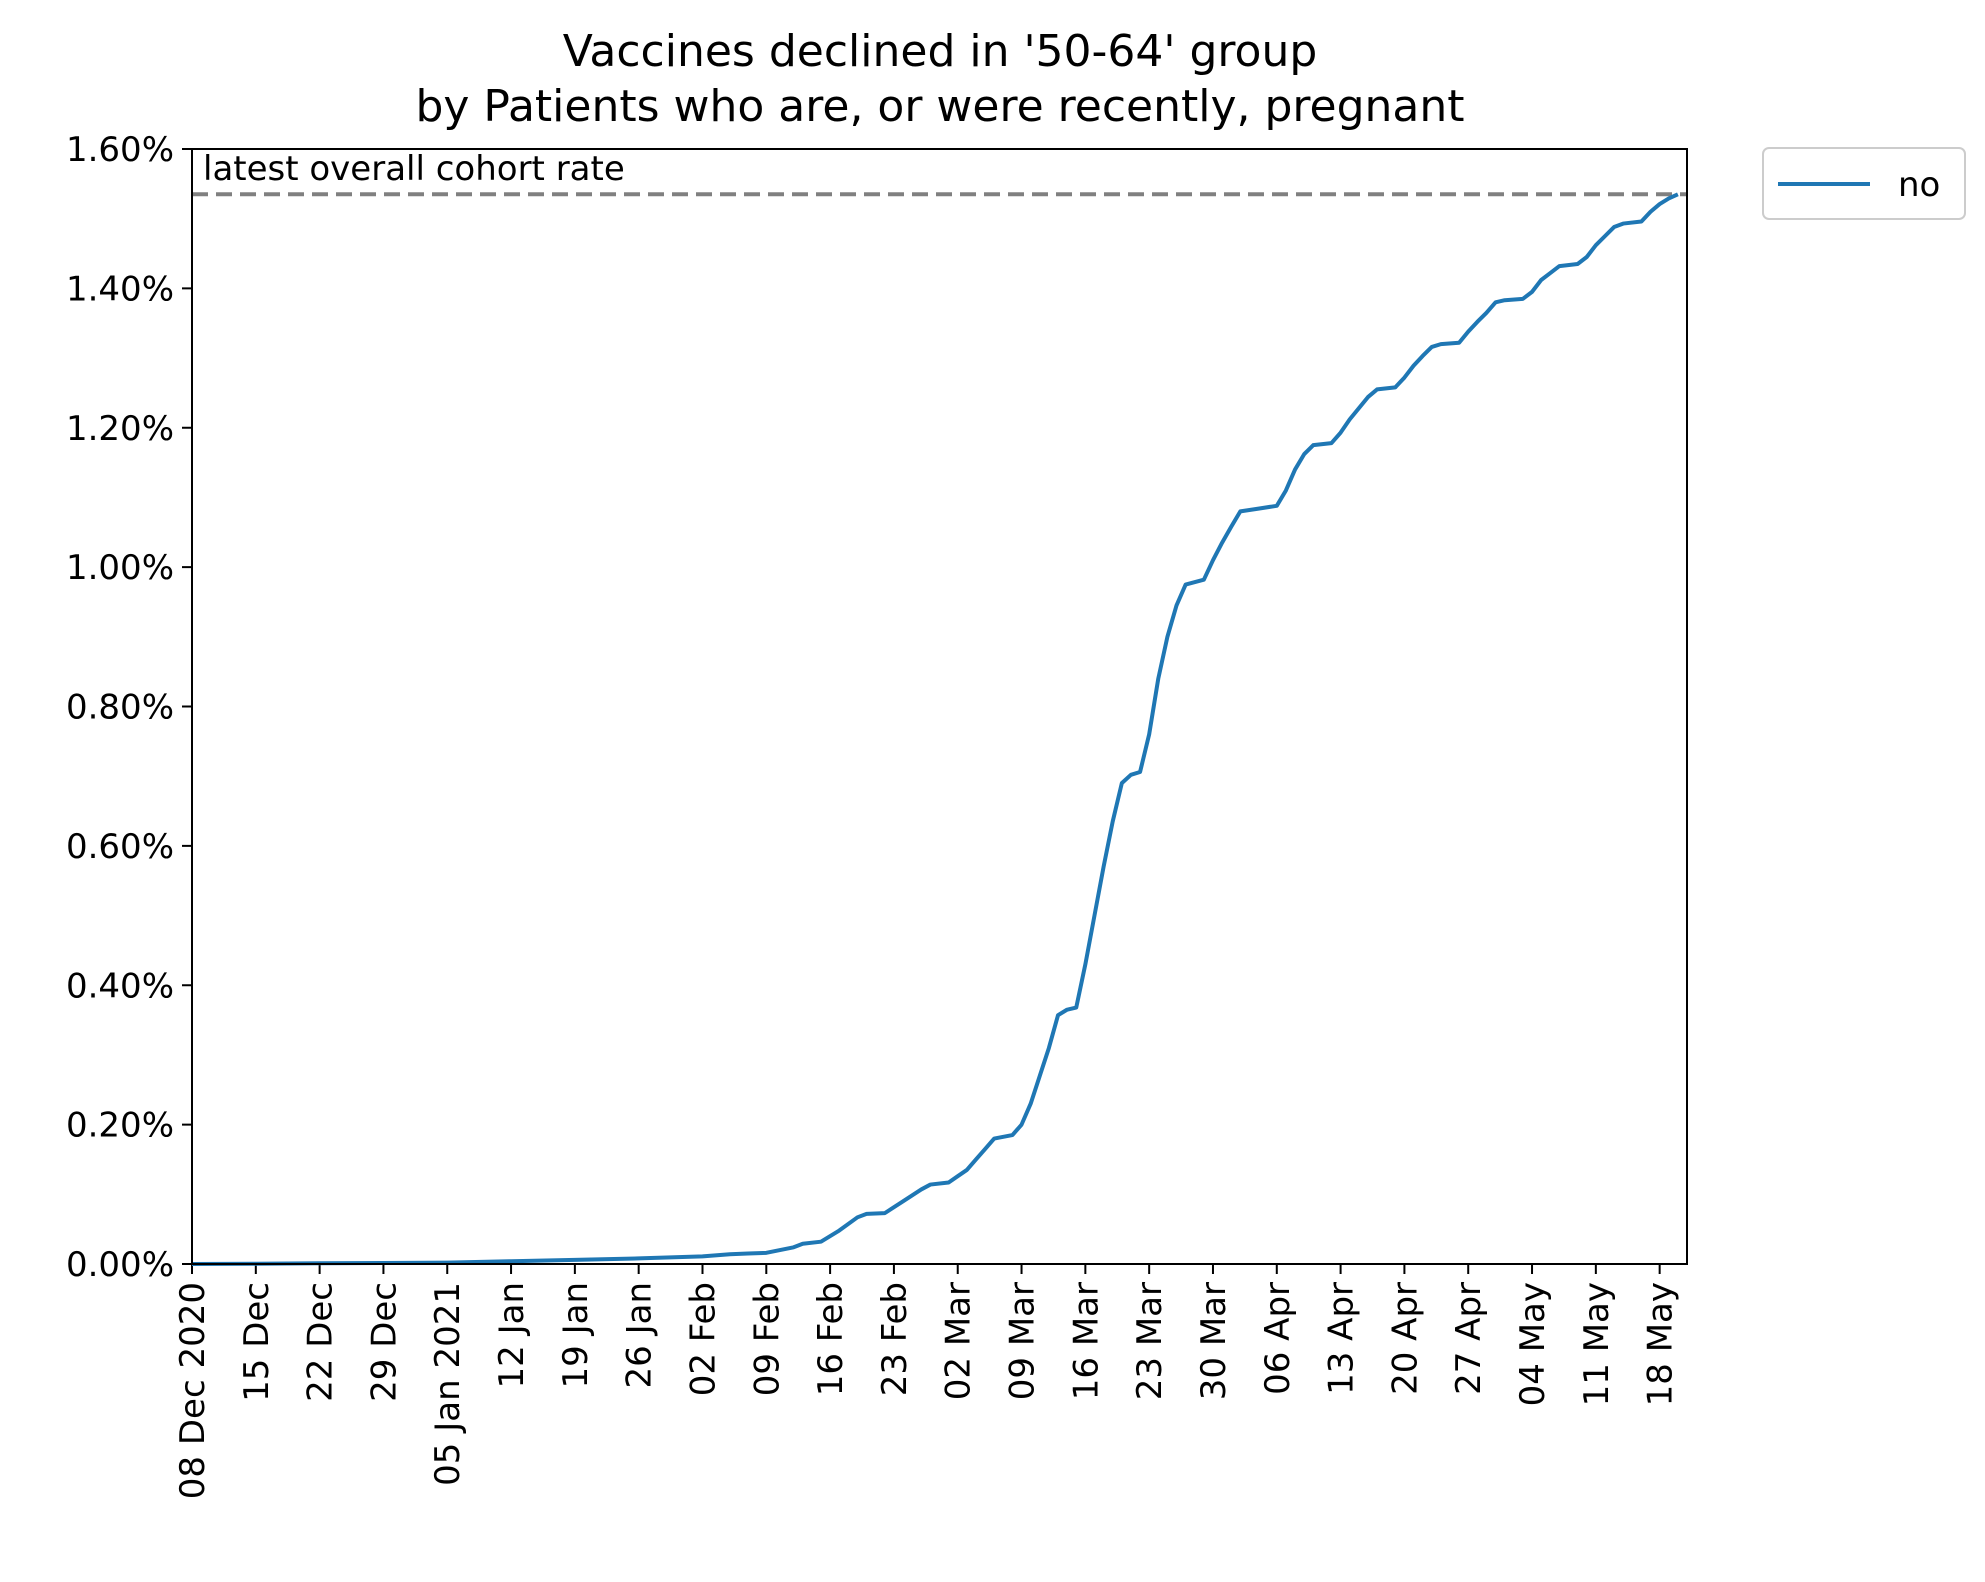 The height and width of the screenshot is (1582, 1985). What do you see at coordinates (1214, 1341) in the screenshot?
I see `x-tick-label: 30 Mar` at bounding box center [1214, 1341].